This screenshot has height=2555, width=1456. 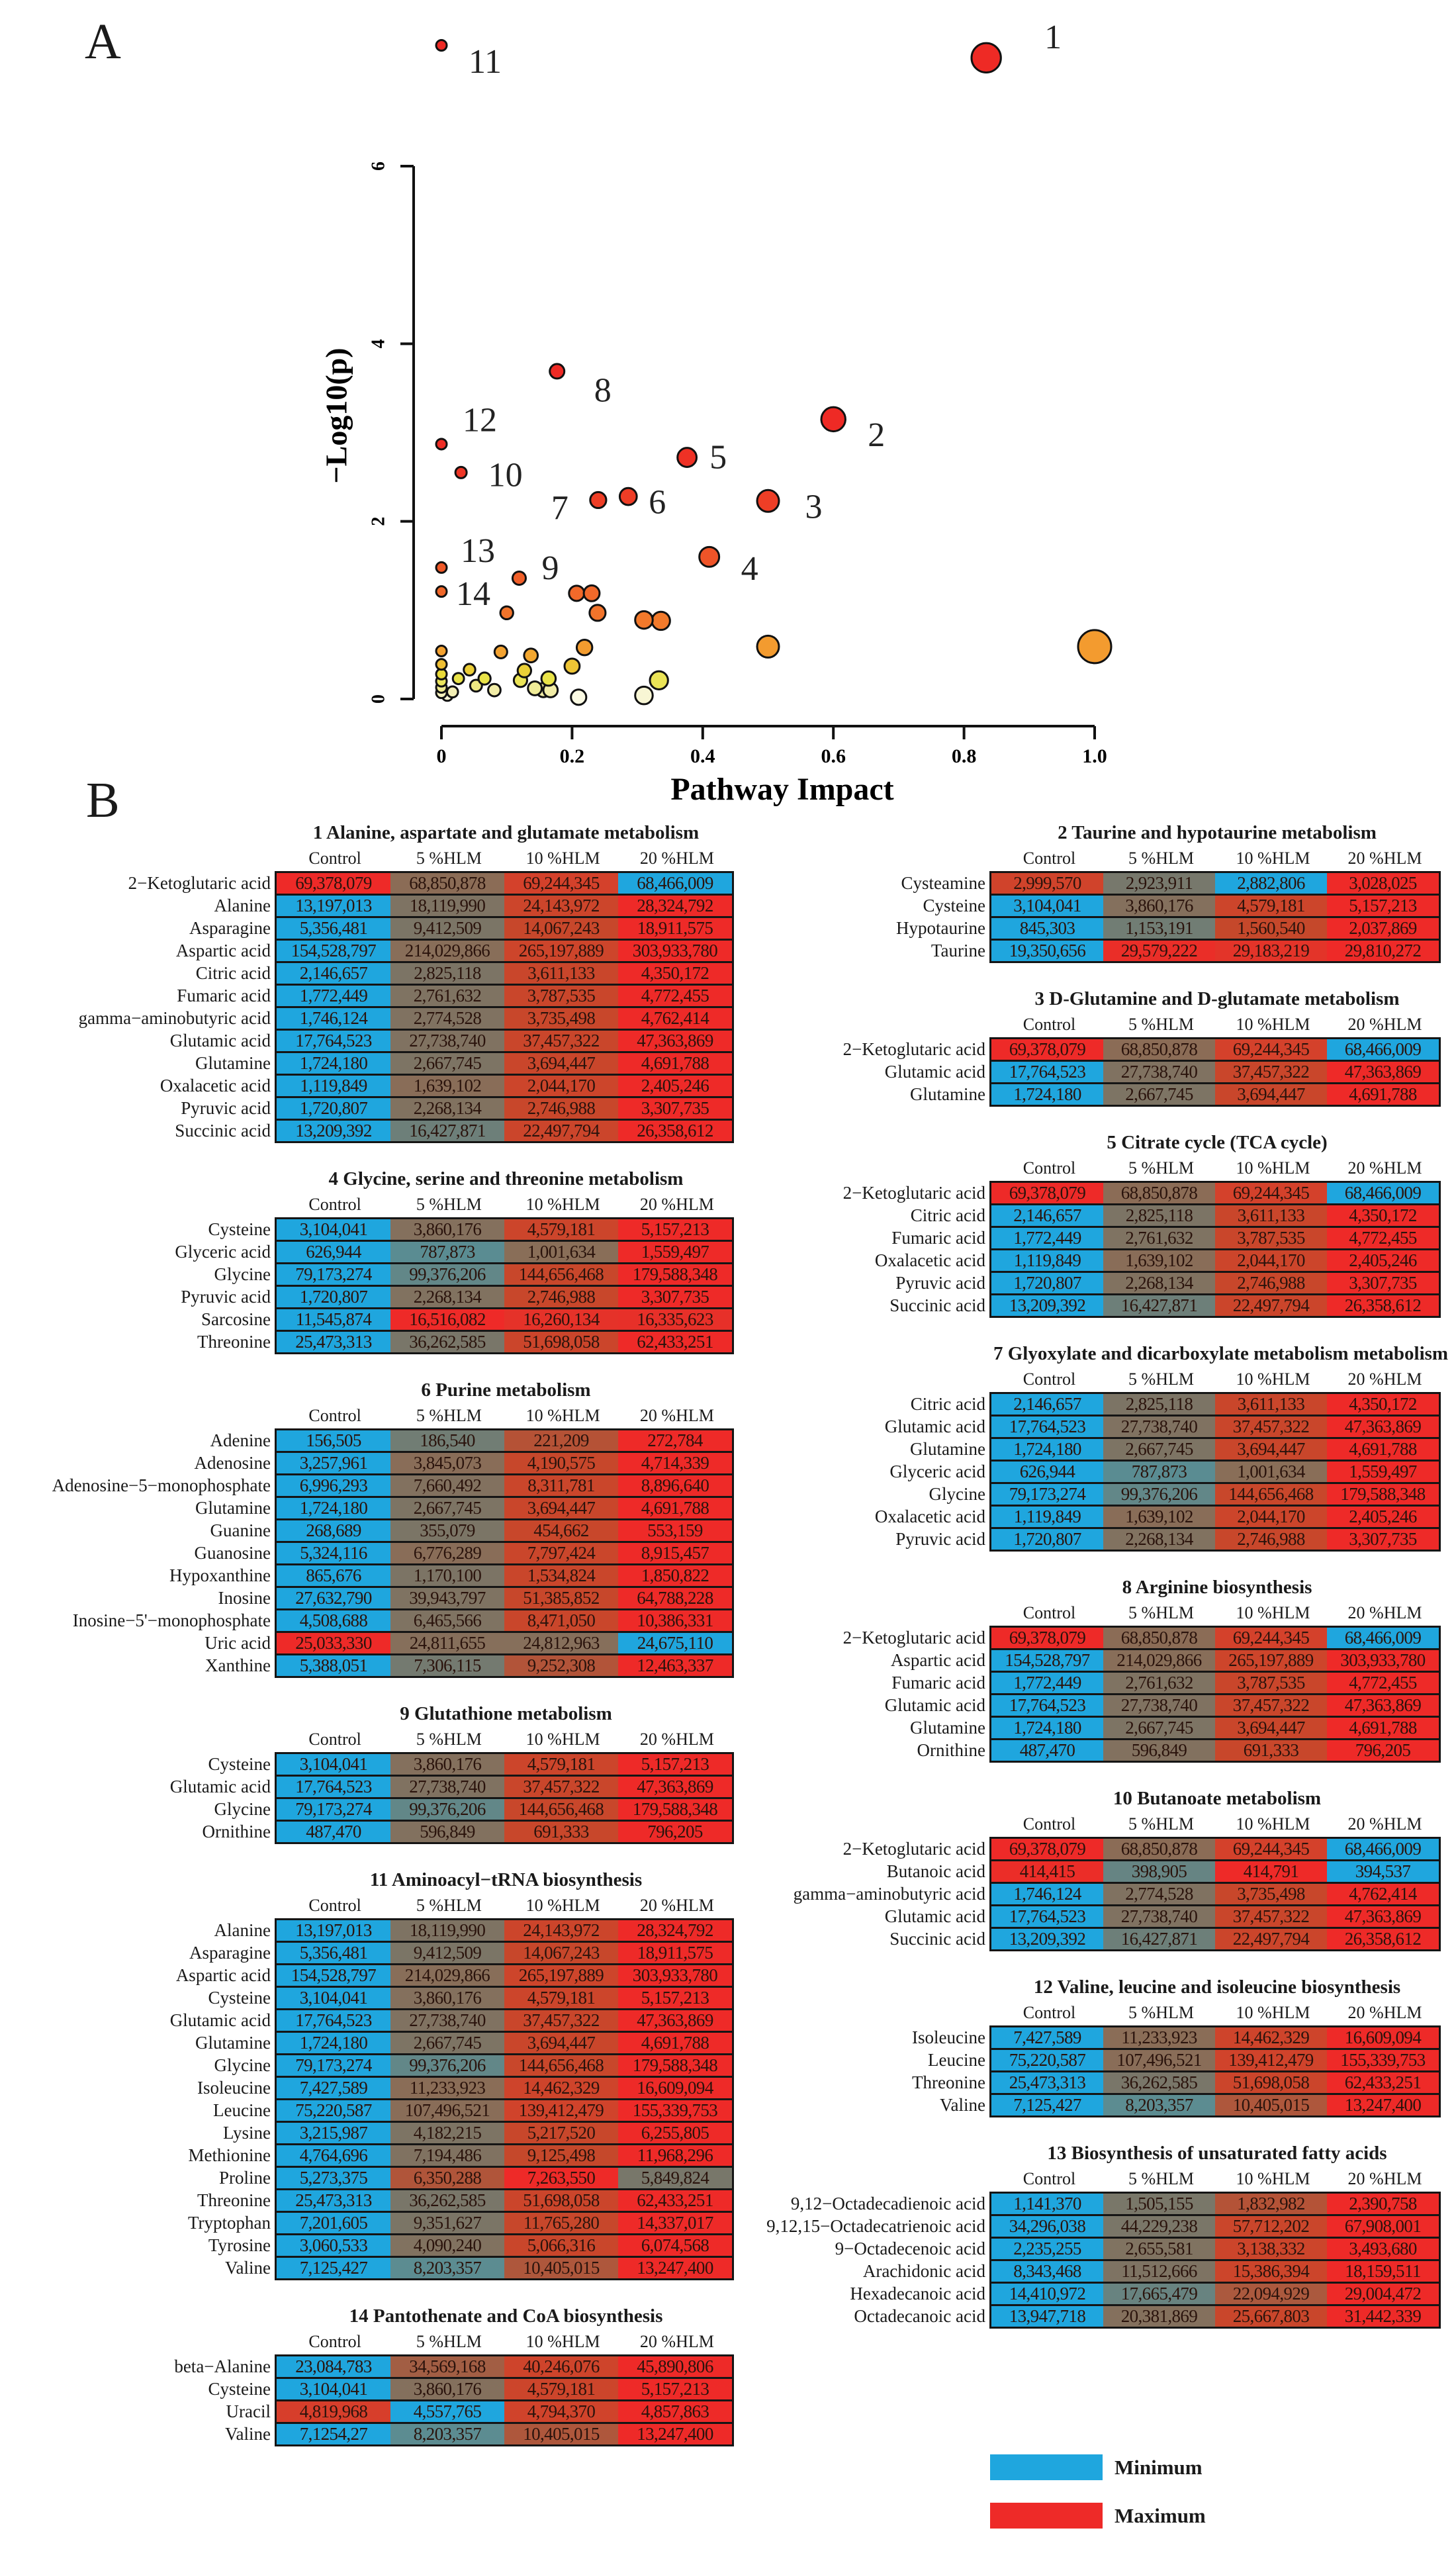 What do you see at coordinates (332, 951) in the screenshot?
I see `intensity-cell: 154,528,797` at bounding box center [332, 951].